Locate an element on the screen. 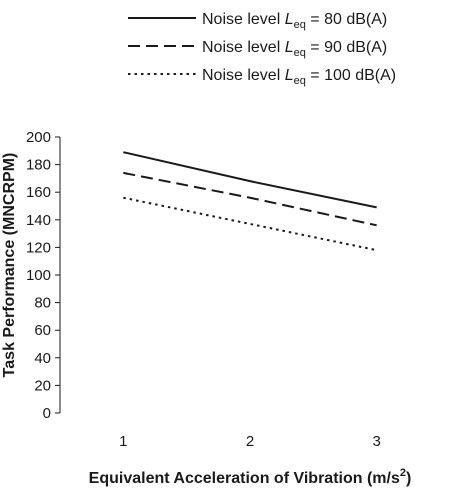 This screenshot has width=474, height=504. x-ticks: 1 2 3 is located at coordinates (250, 441).